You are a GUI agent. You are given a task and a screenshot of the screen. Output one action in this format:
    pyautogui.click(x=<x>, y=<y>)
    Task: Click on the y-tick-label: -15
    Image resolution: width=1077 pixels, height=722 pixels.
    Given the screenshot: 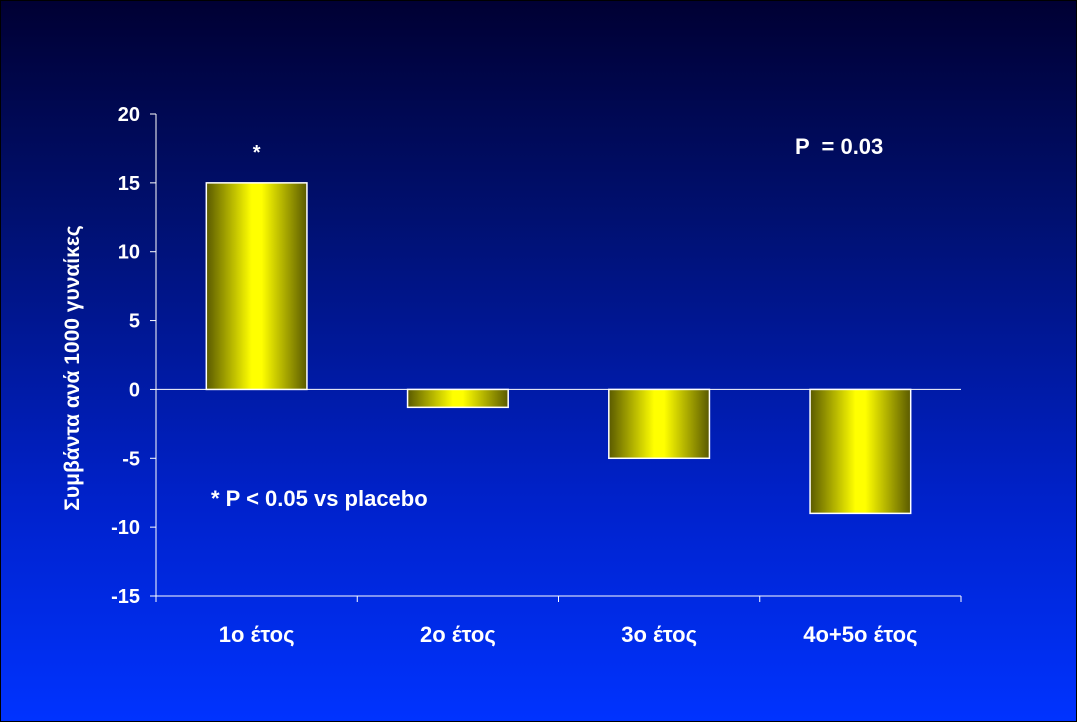 What is the action you would take?
    pyautogui.click(x=125, y=597)
    